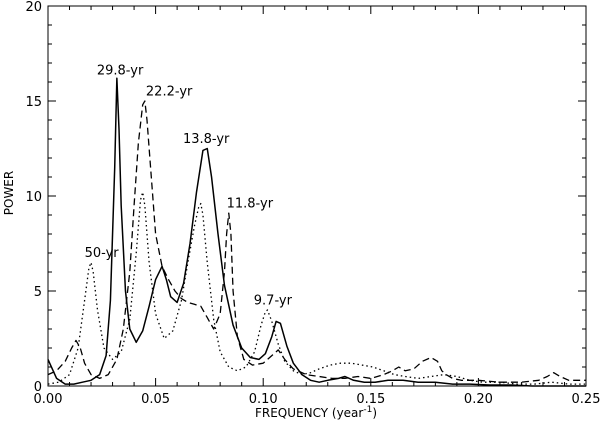 The image size is (602, 429). I want to click on peak-annotation: 13.8-yr, so click(206, 139).